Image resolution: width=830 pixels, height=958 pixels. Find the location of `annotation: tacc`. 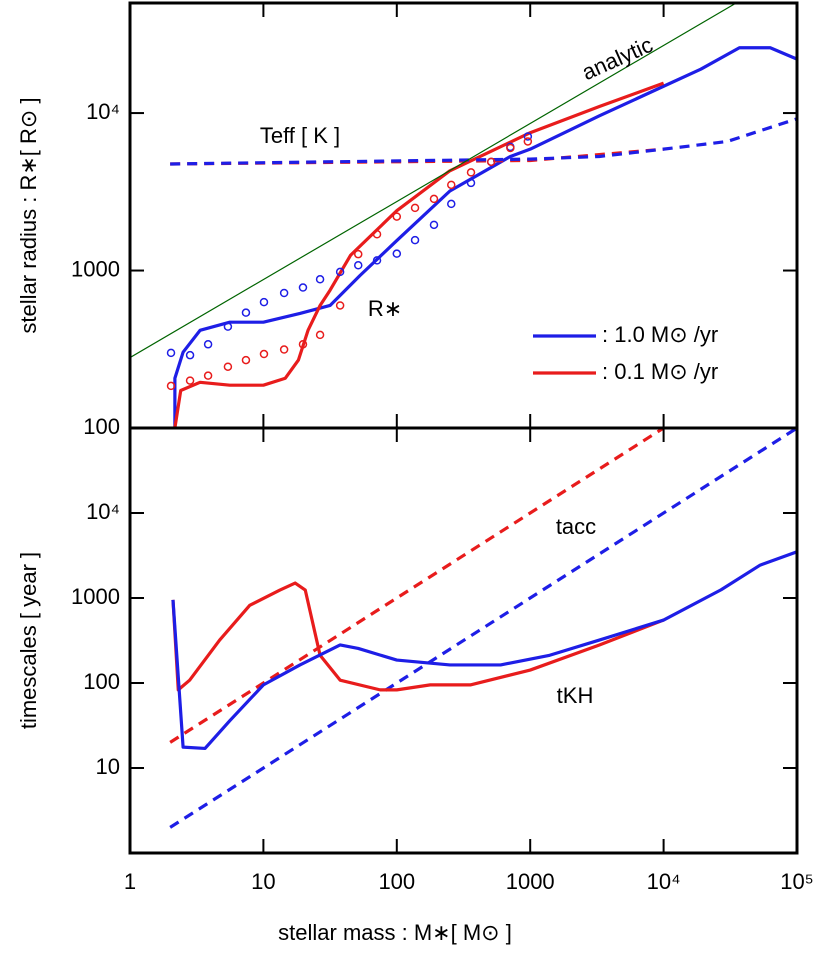

annotation: tacc is located at coordinates (576, 526).